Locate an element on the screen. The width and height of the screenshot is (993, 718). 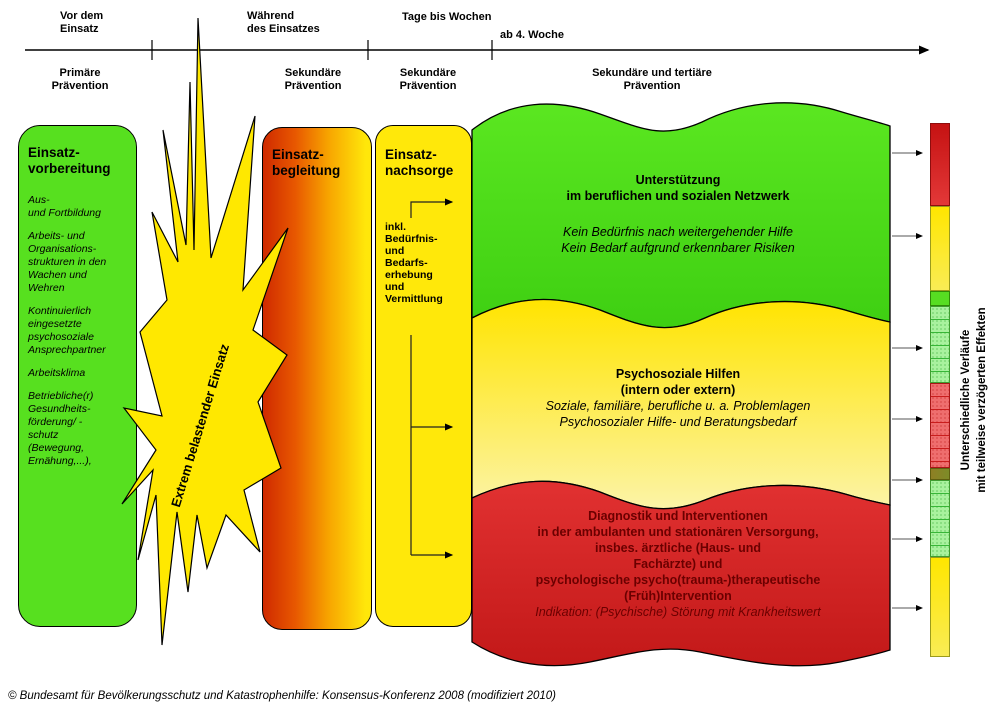
box-title-einsatzbegleitung: Einsatz- begleitung is located at coordinates (306, 162).